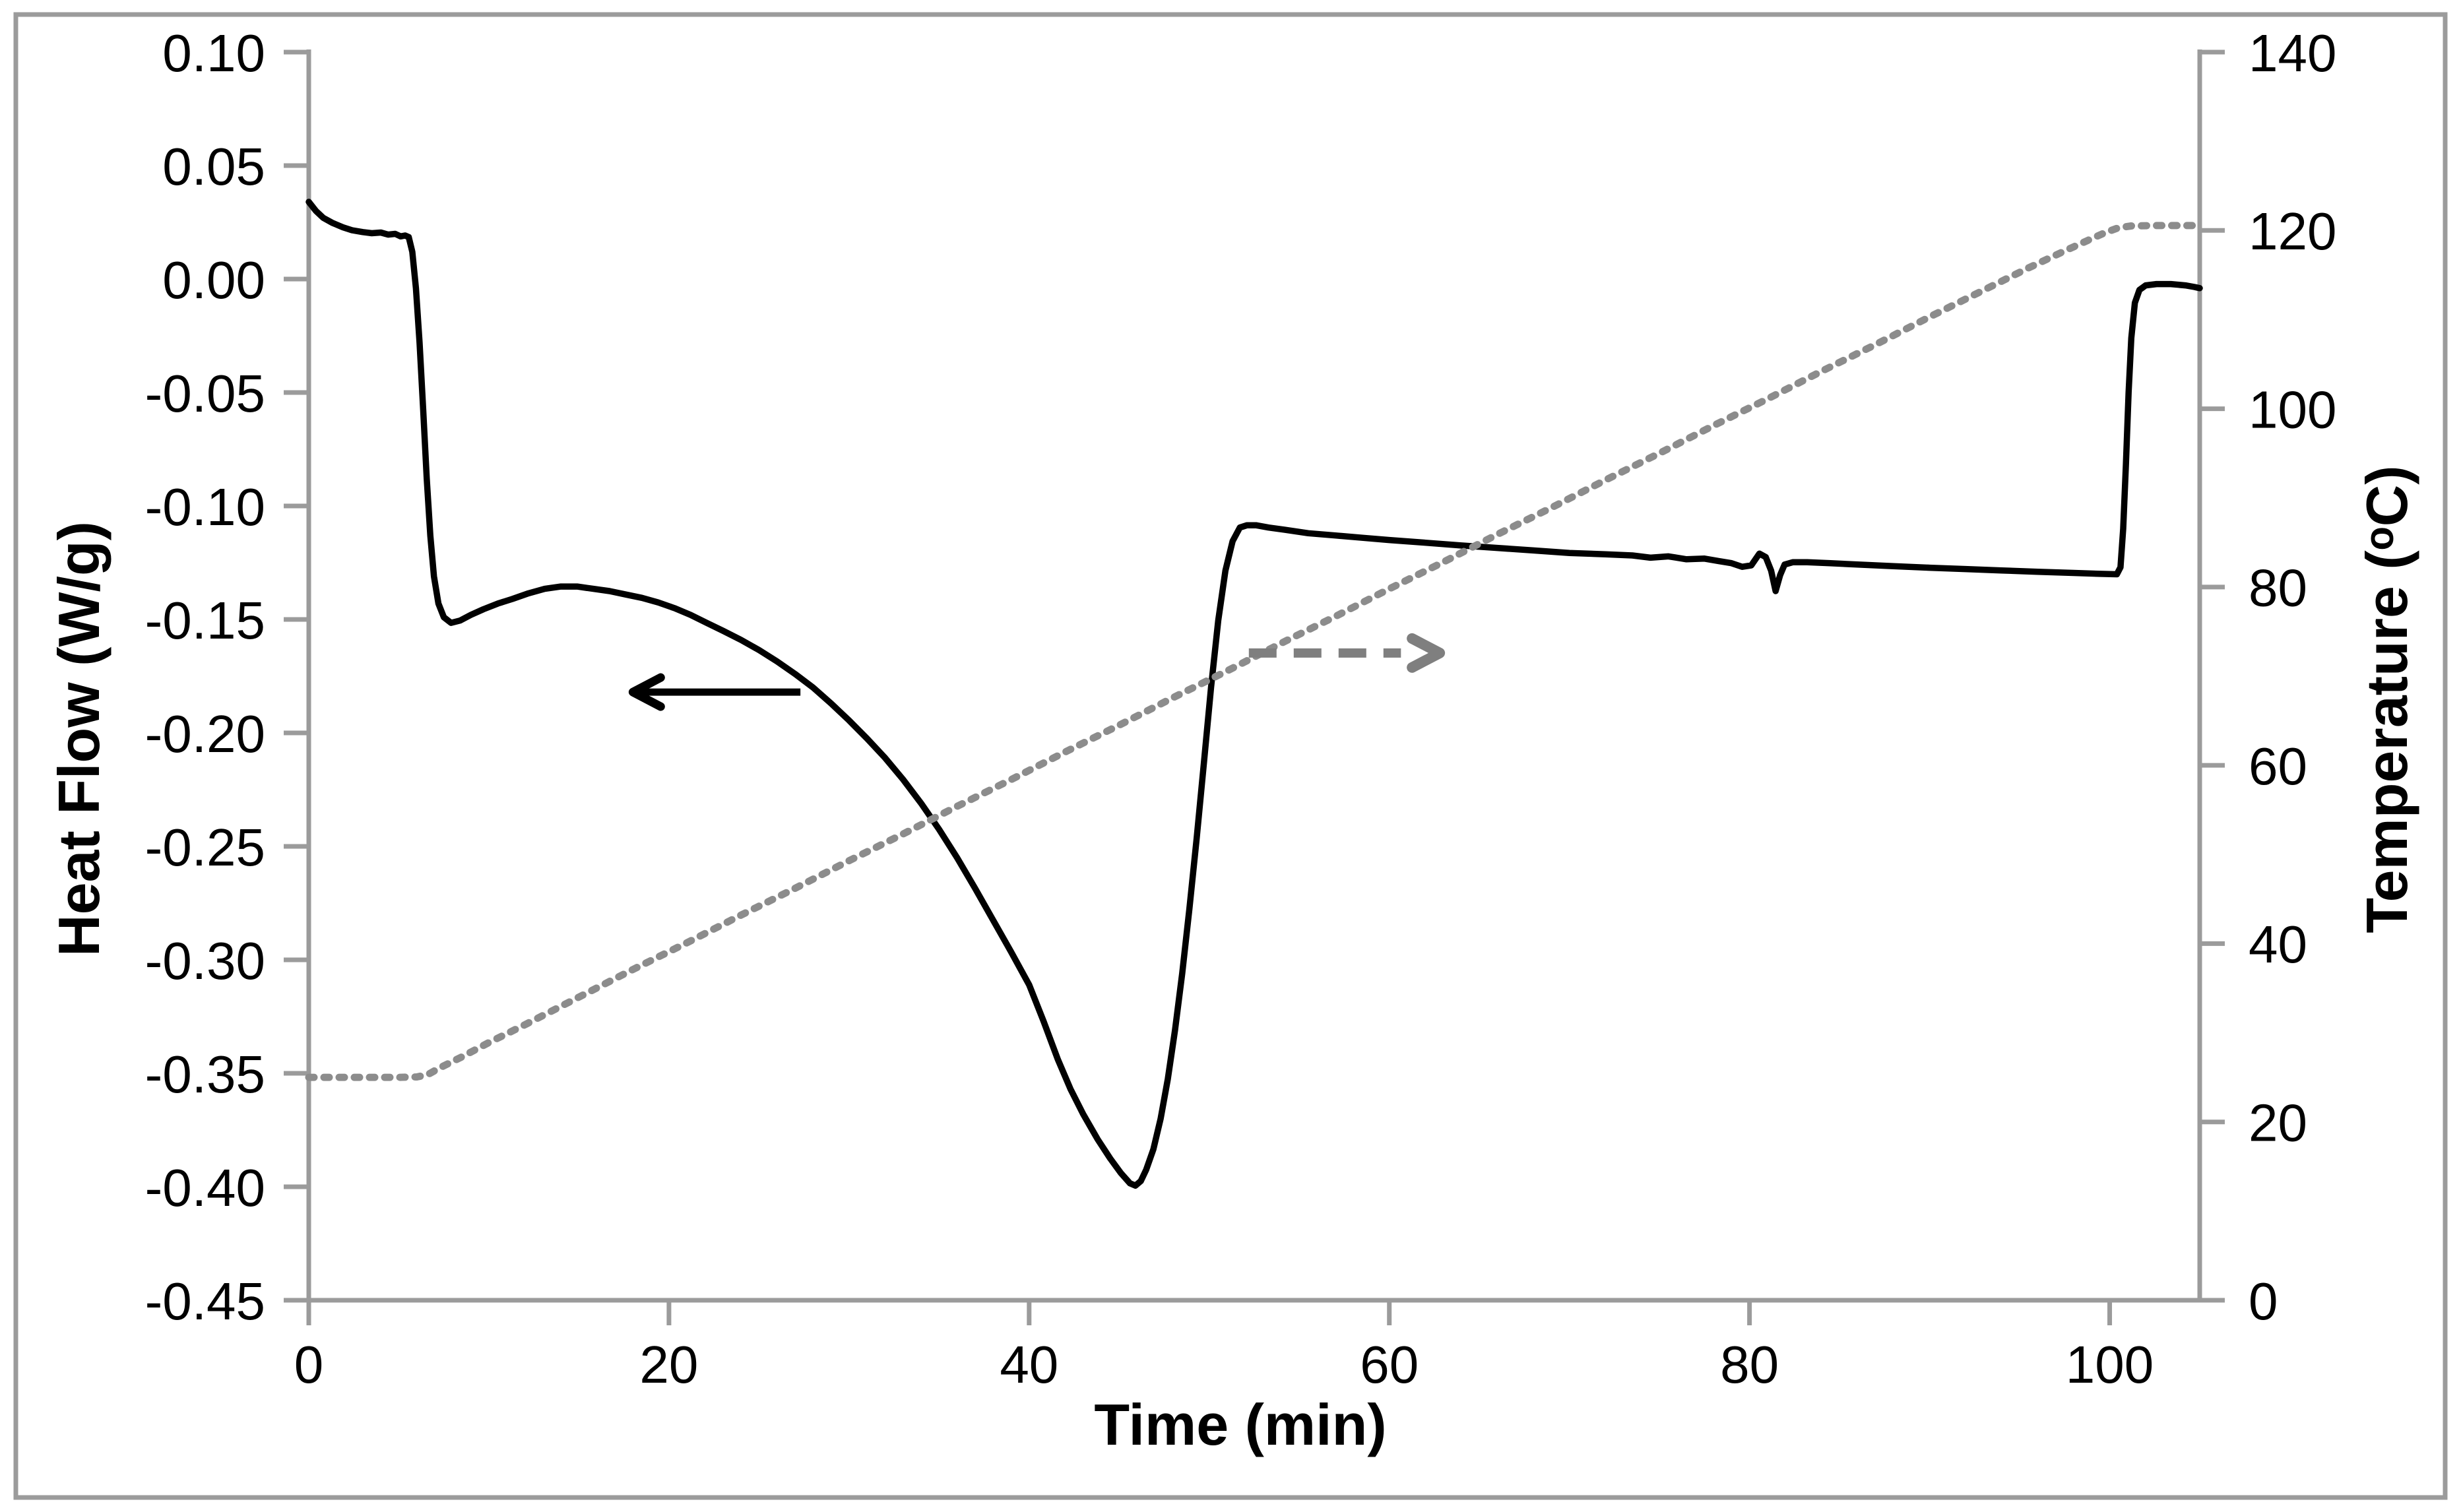 The image size is (2461, 1512). What do you see at coordinates (715, 692) in the screenshot?
I see `heat-flow-arrow` at bounding box center [715, 692].